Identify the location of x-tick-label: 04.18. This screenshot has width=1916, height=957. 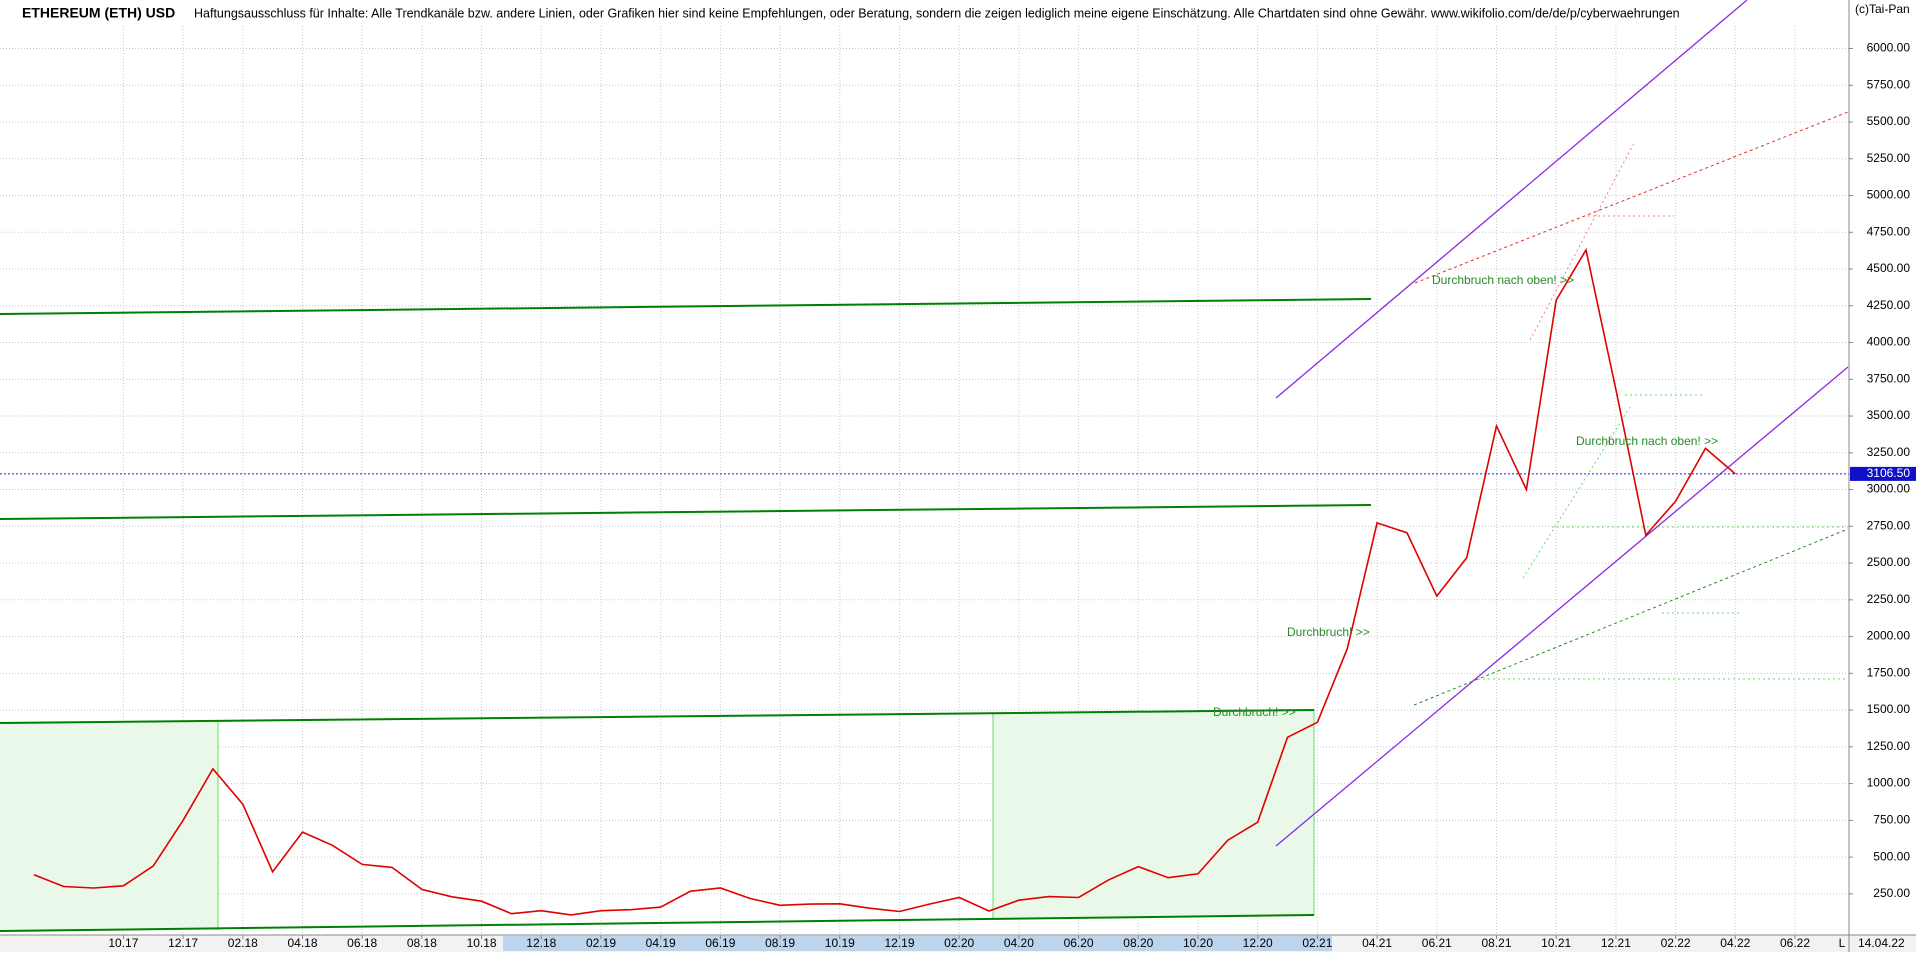
(302, 943).